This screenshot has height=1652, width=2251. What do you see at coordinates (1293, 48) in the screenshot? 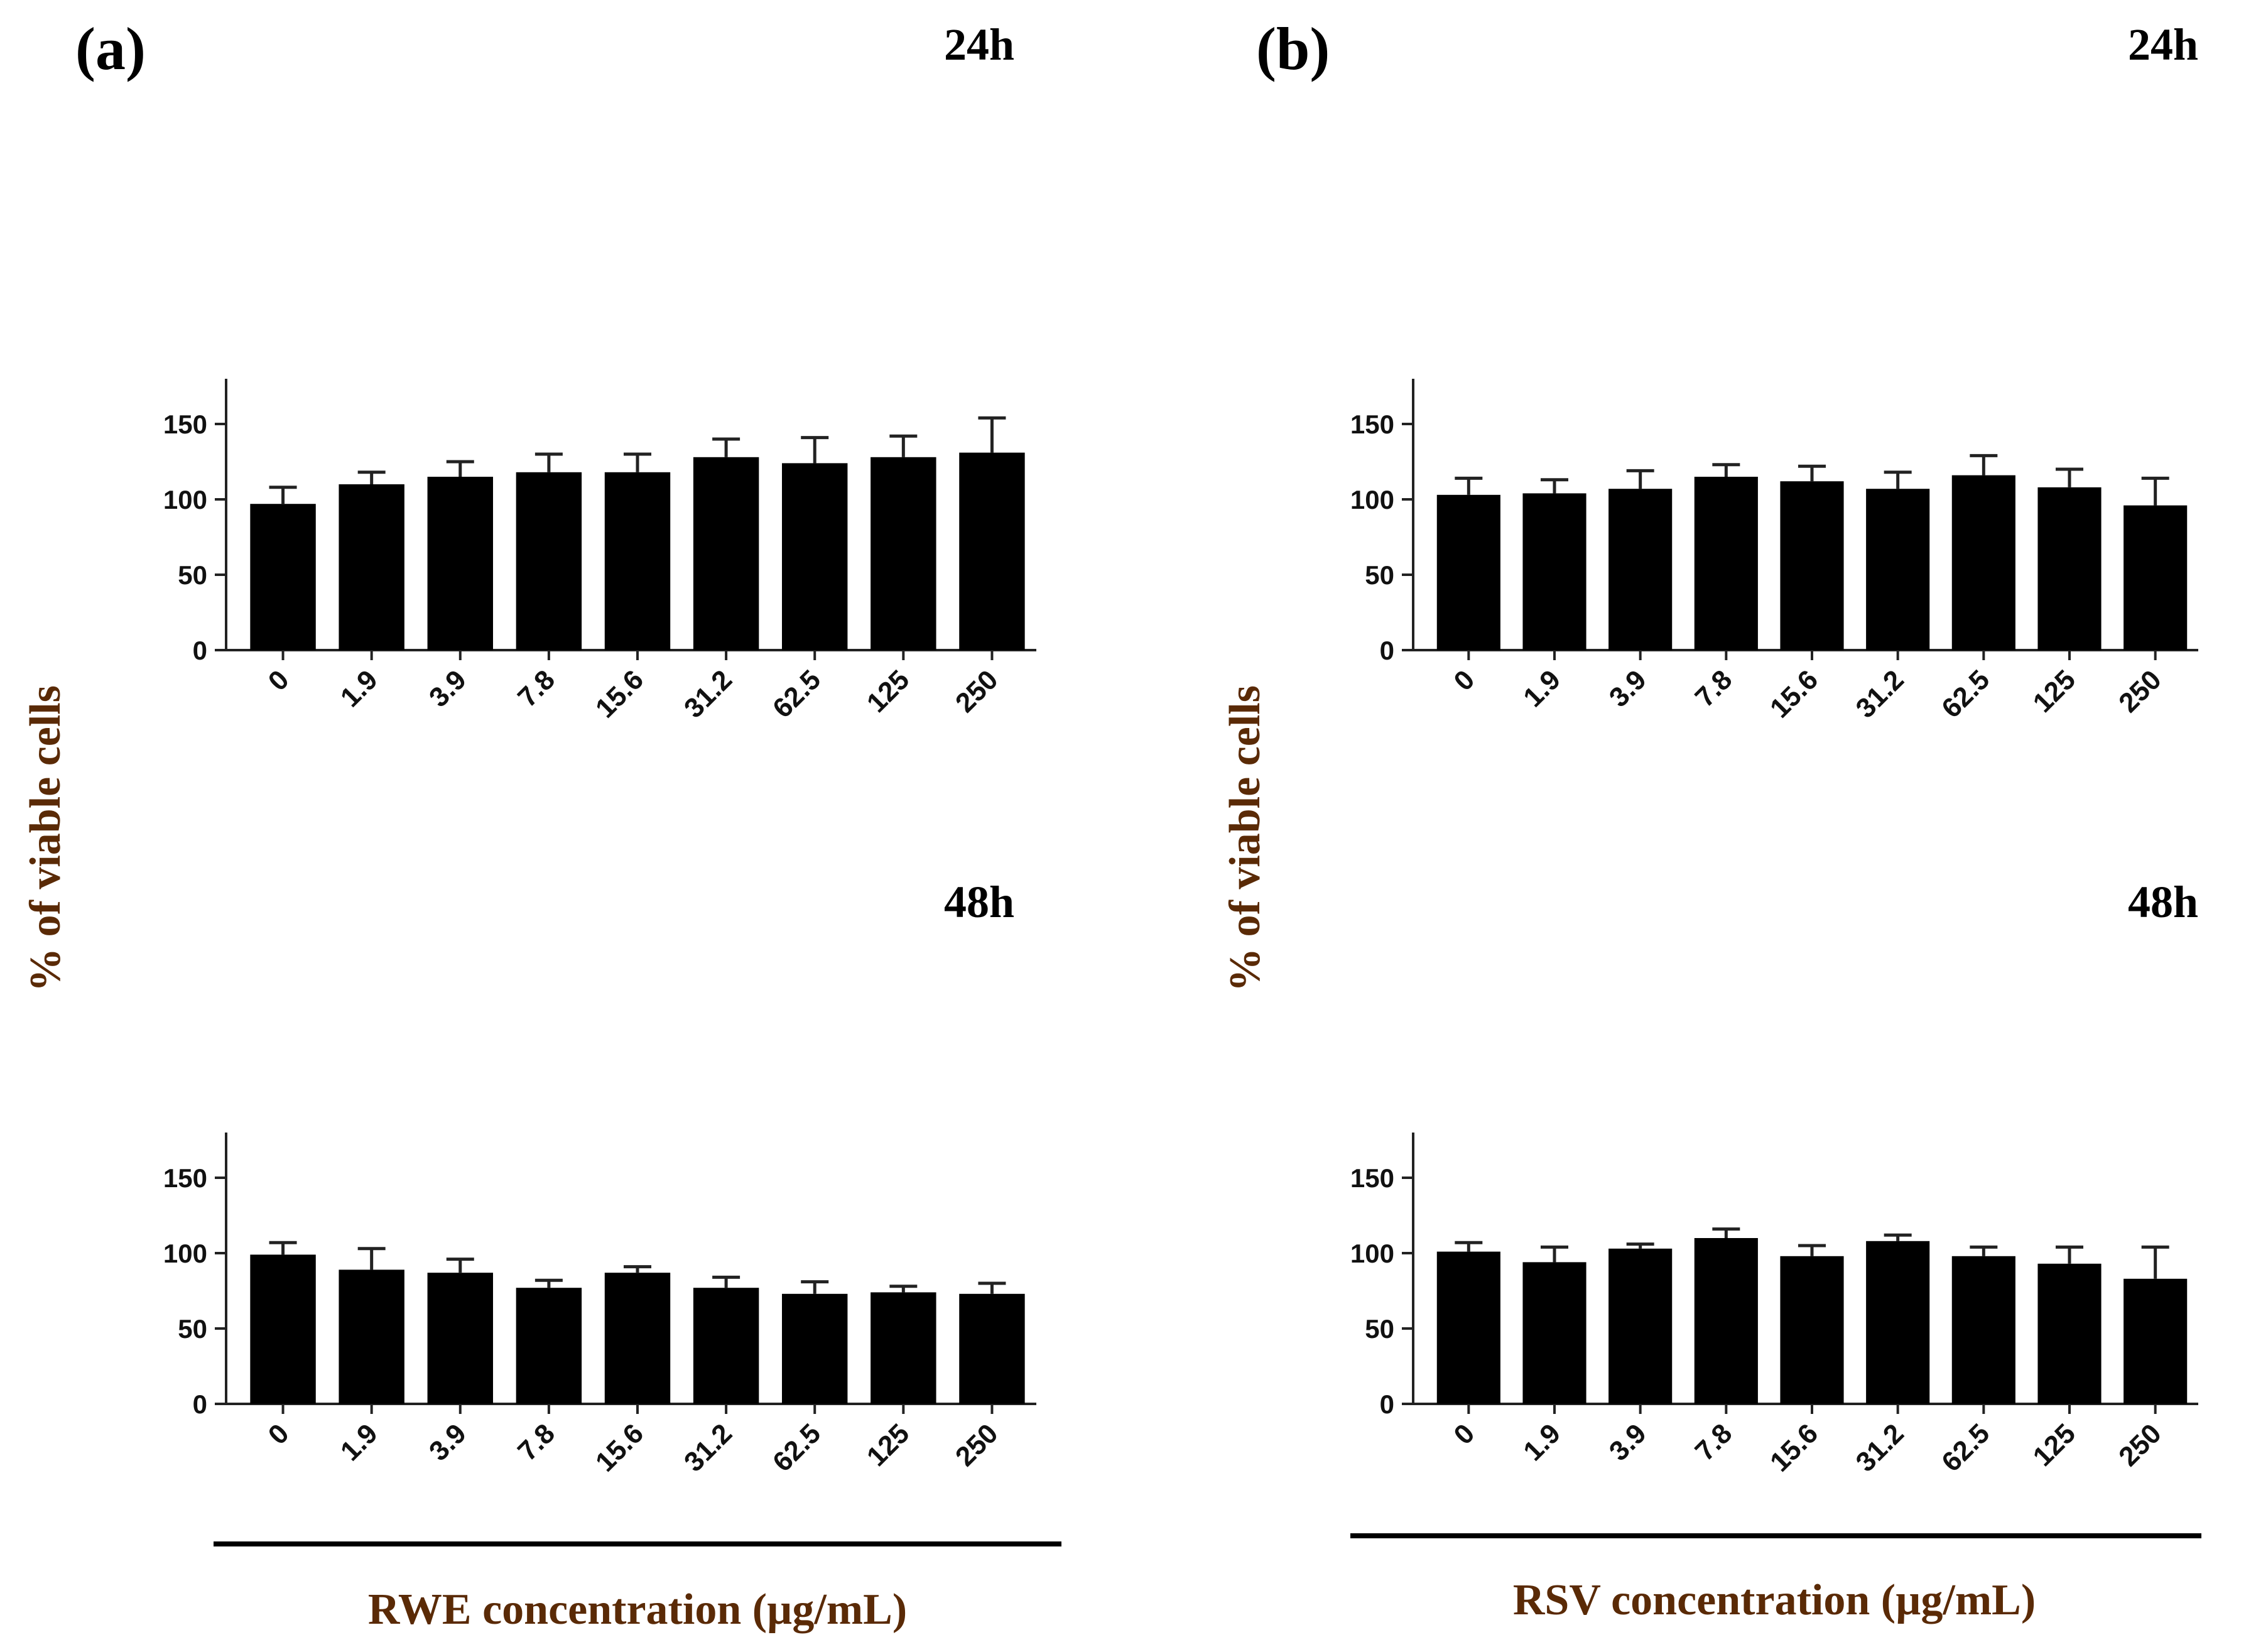
I see `panel-b-letter: (b)` at bounding box center [1293, 48].